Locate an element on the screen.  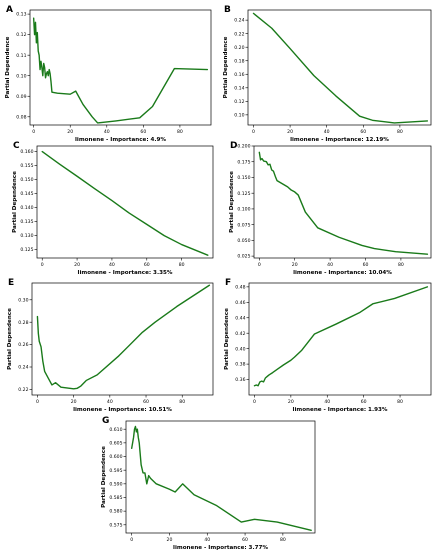
y-tick-label: 0.200 is located at coordinates (243, 147).